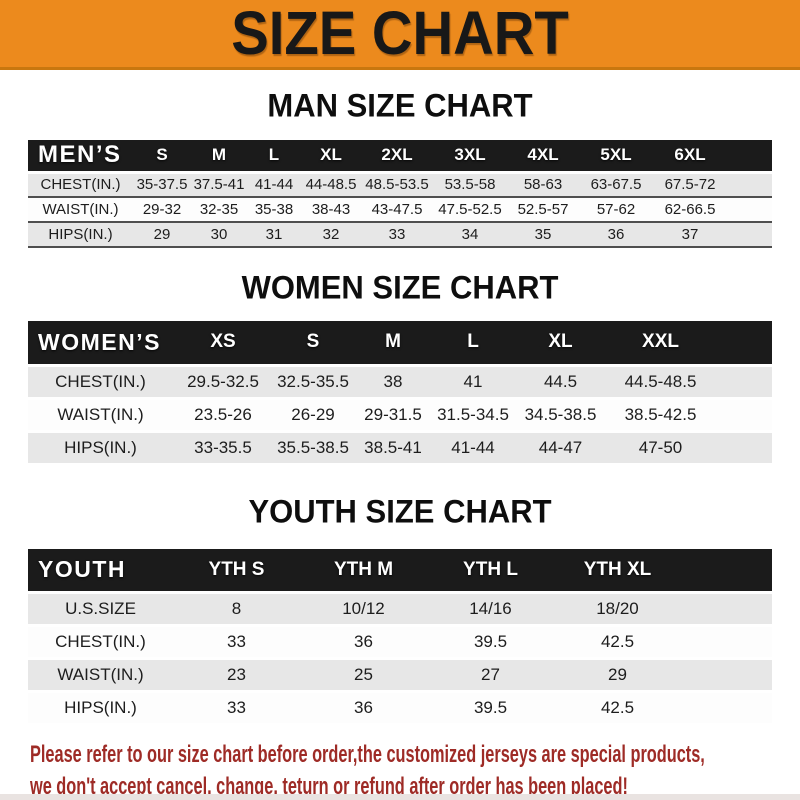 This screenshot has height=800, width=800. I want to click on banner-title: SIZE CHART, so click(400, 34).